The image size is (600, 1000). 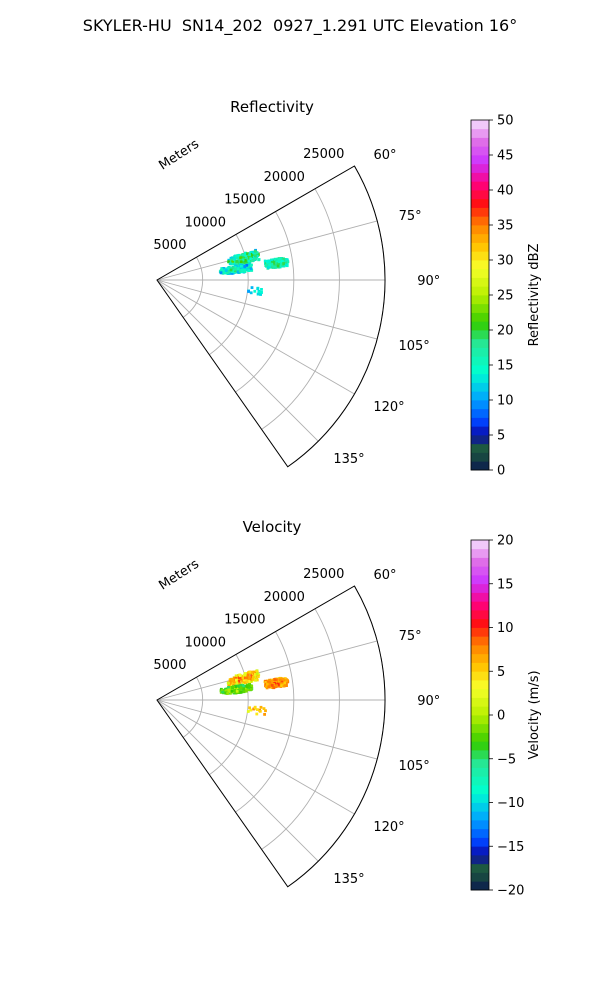 I want to click on colorbar-tick-label: 35, so click(x=505, y=226).